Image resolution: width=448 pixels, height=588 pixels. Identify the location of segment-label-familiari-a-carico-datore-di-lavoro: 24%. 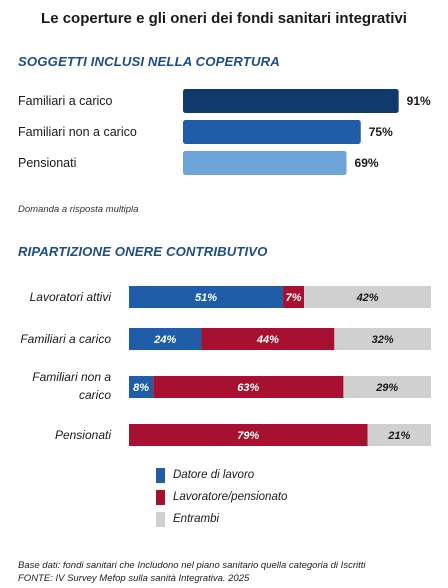
(164, 340).